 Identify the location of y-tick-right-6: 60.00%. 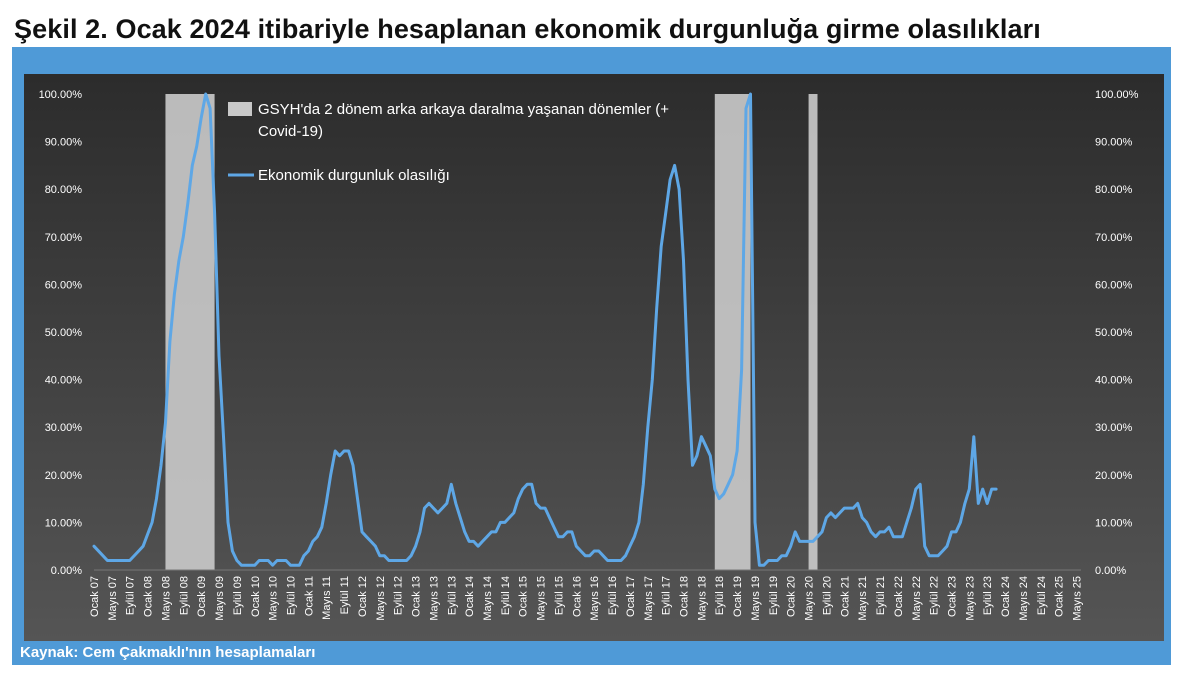
(1114, 285).